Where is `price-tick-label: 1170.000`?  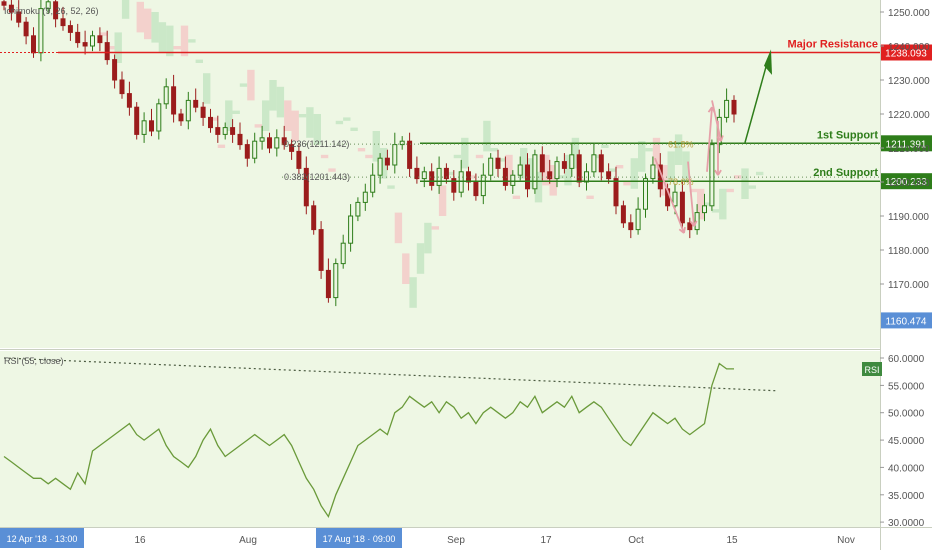
price-tick-label: 1170.000 is located at coordinates (908, 285).